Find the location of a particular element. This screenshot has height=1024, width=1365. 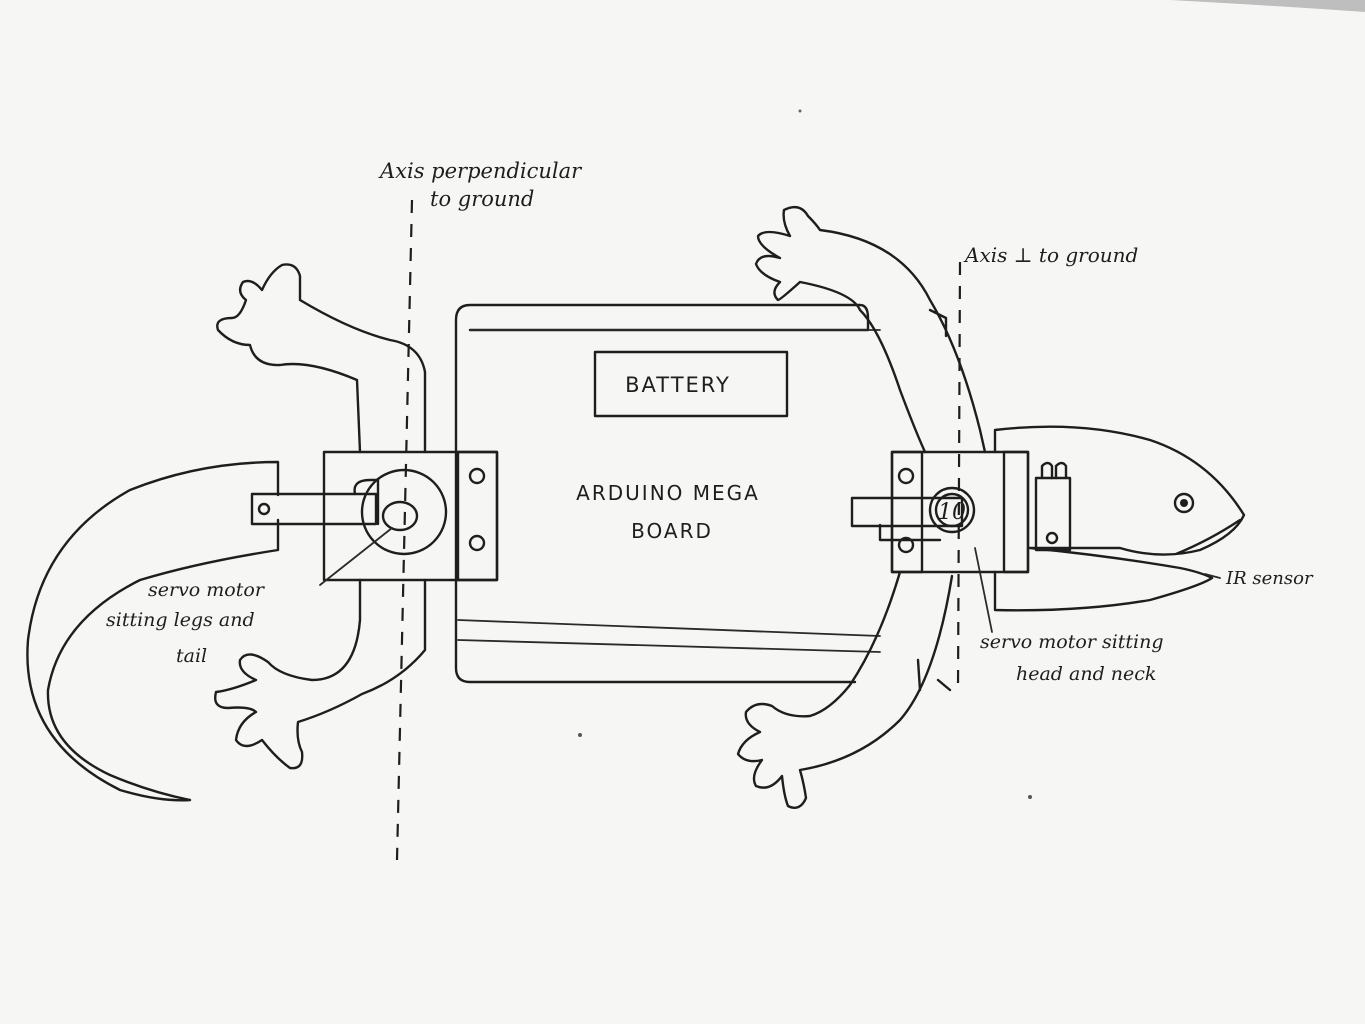

servo-right-label-line2: head and neck is located at coordinates (1086, 674).